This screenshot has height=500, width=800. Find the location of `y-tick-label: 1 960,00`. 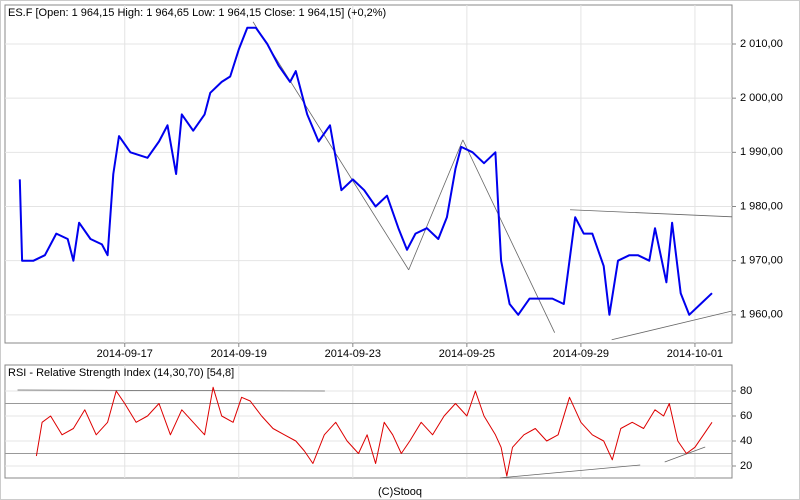

y-tick-label: 1 960,00 is located at coordinates (761, 315).